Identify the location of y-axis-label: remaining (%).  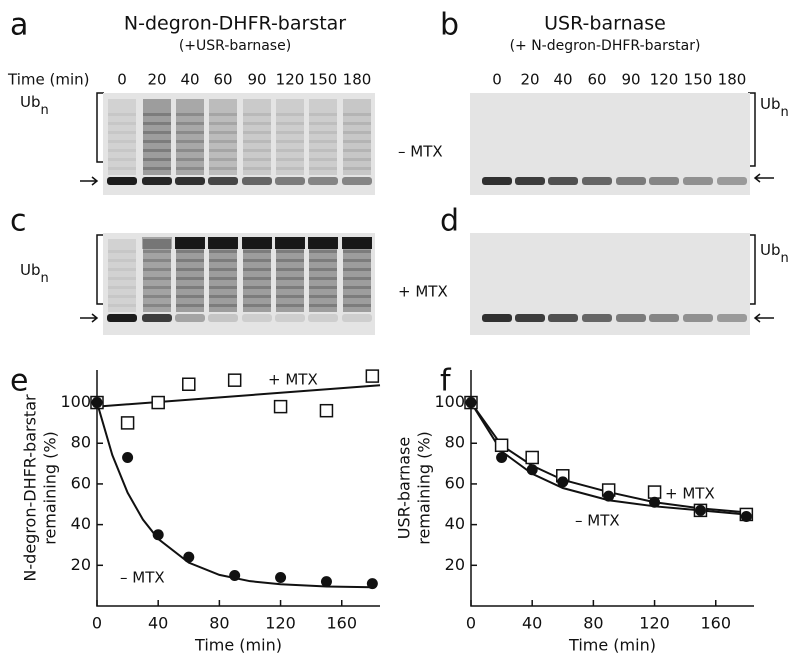
(50, 488).